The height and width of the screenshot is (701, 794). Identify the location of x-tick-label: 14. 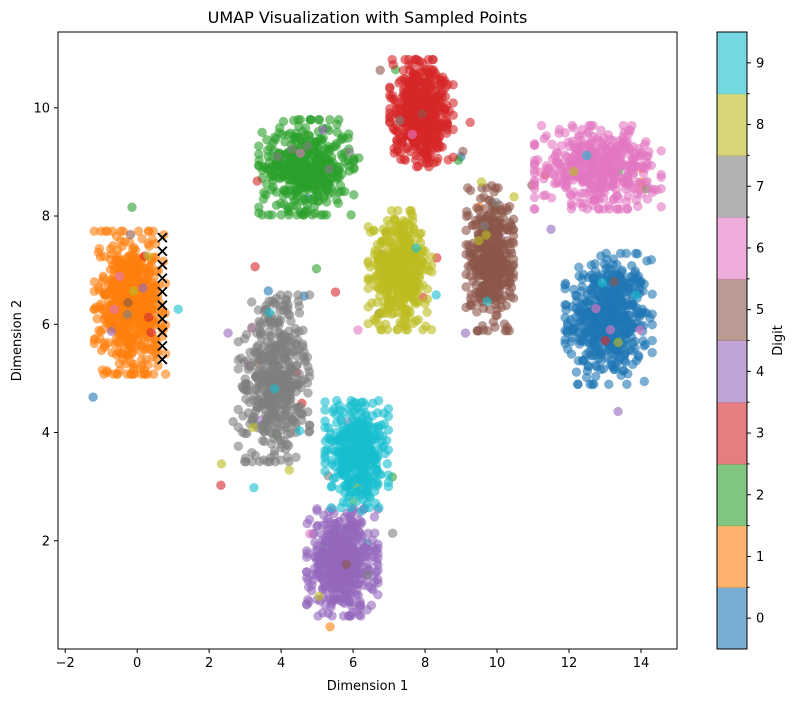
(641, 663).